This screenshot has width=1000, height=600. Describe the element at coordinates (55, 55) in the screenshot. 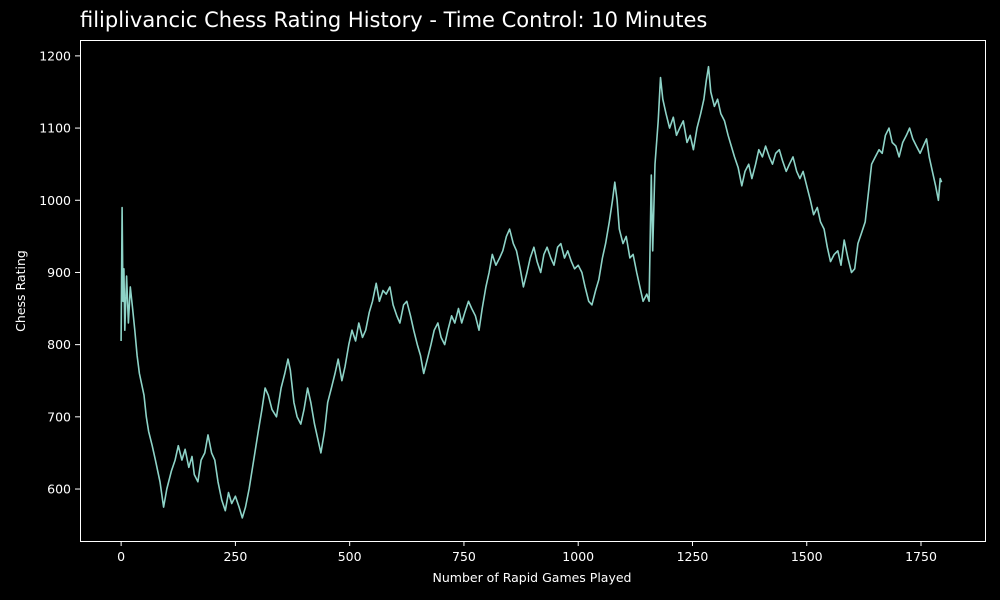

I see `y-tick-label: 1200` at that location.